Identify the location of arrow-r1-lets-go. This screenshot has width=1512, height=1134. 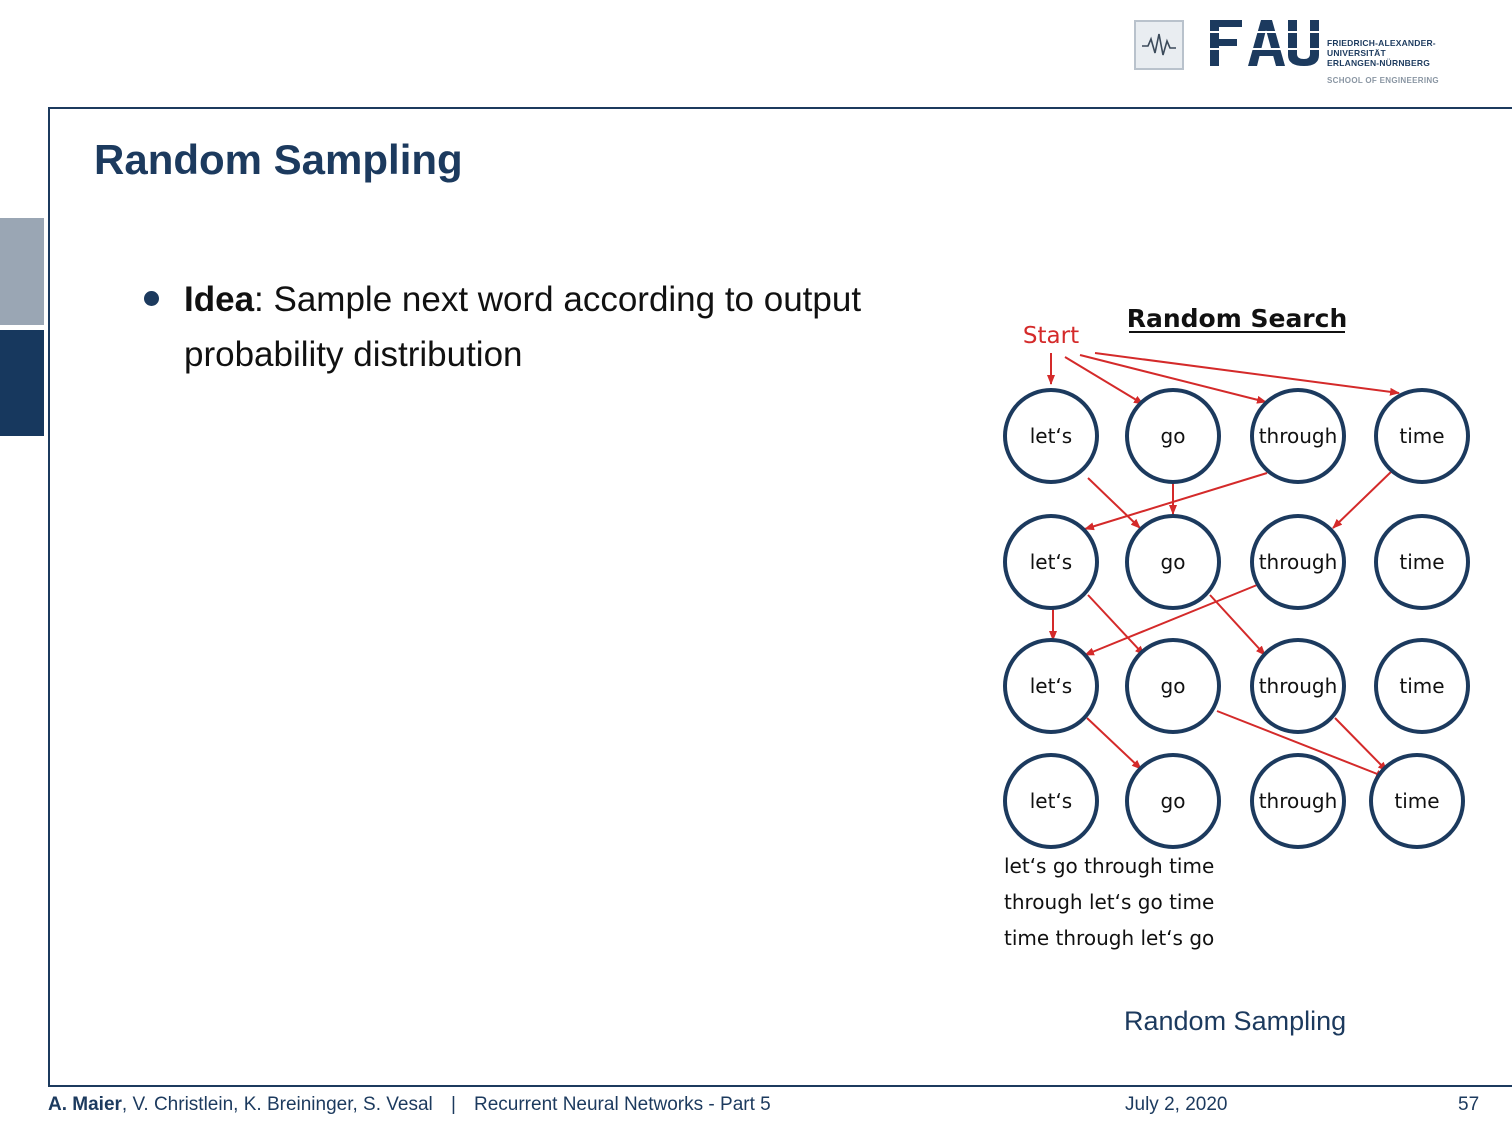
(1114, 503).